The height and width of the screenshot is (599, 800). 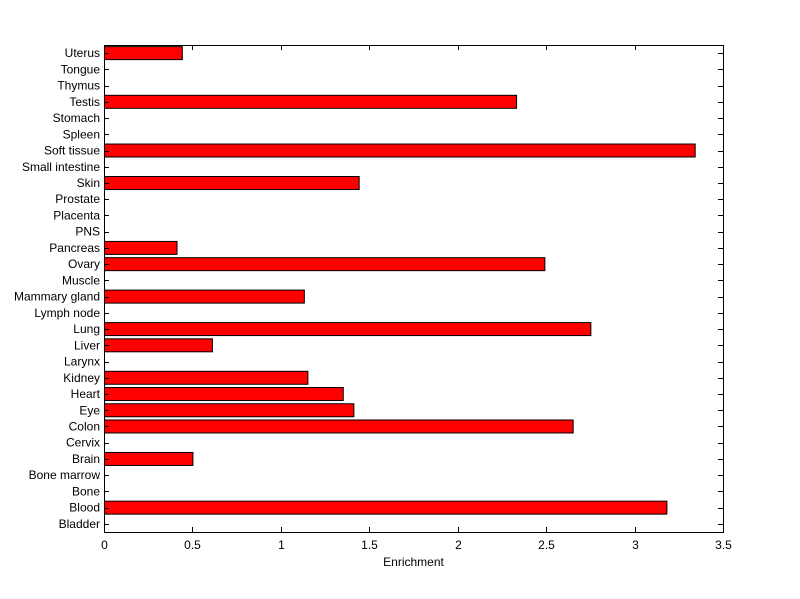 I want to click on y-tick-label-eye: Eye, so click(x=89, y=410).